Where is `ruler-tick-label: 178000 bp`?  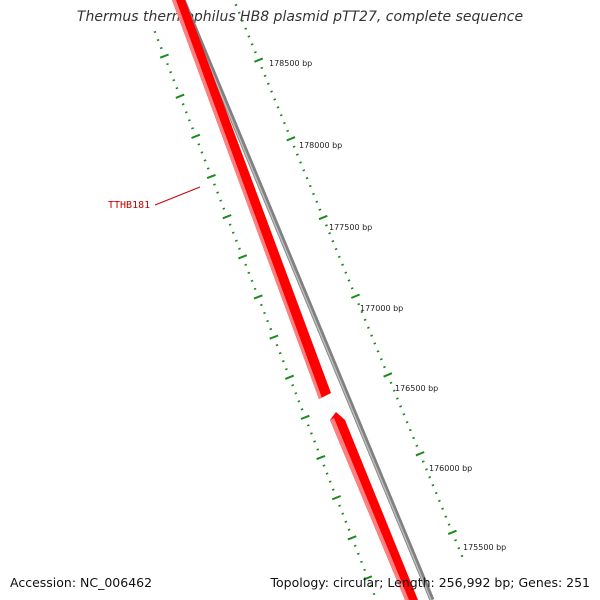 ruler-tick-label: 178000 bp is located at coordinates (320, 145).